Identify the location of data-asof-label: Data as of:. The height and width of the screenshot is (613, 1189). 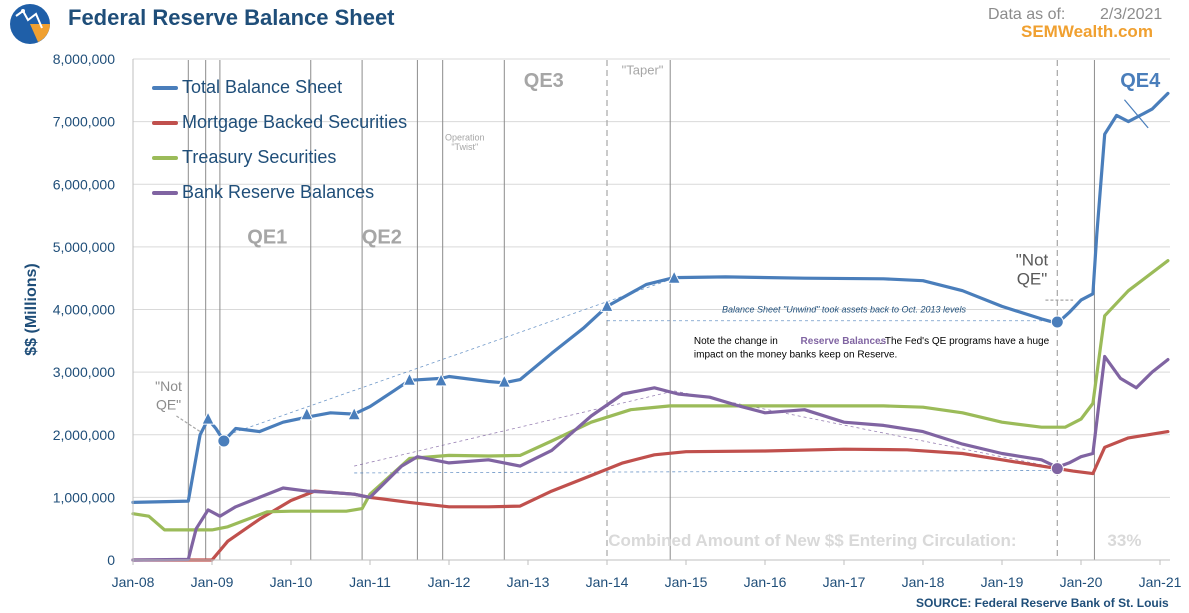
(1027, 14).